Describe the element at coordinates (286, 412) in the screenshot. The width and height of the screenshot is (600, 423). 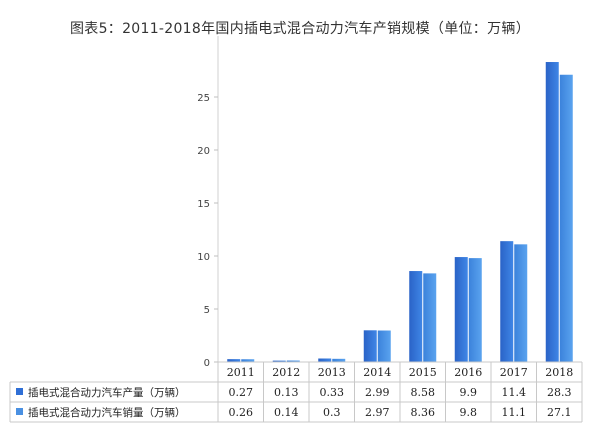
I see `data-label: 0.14` at that location.